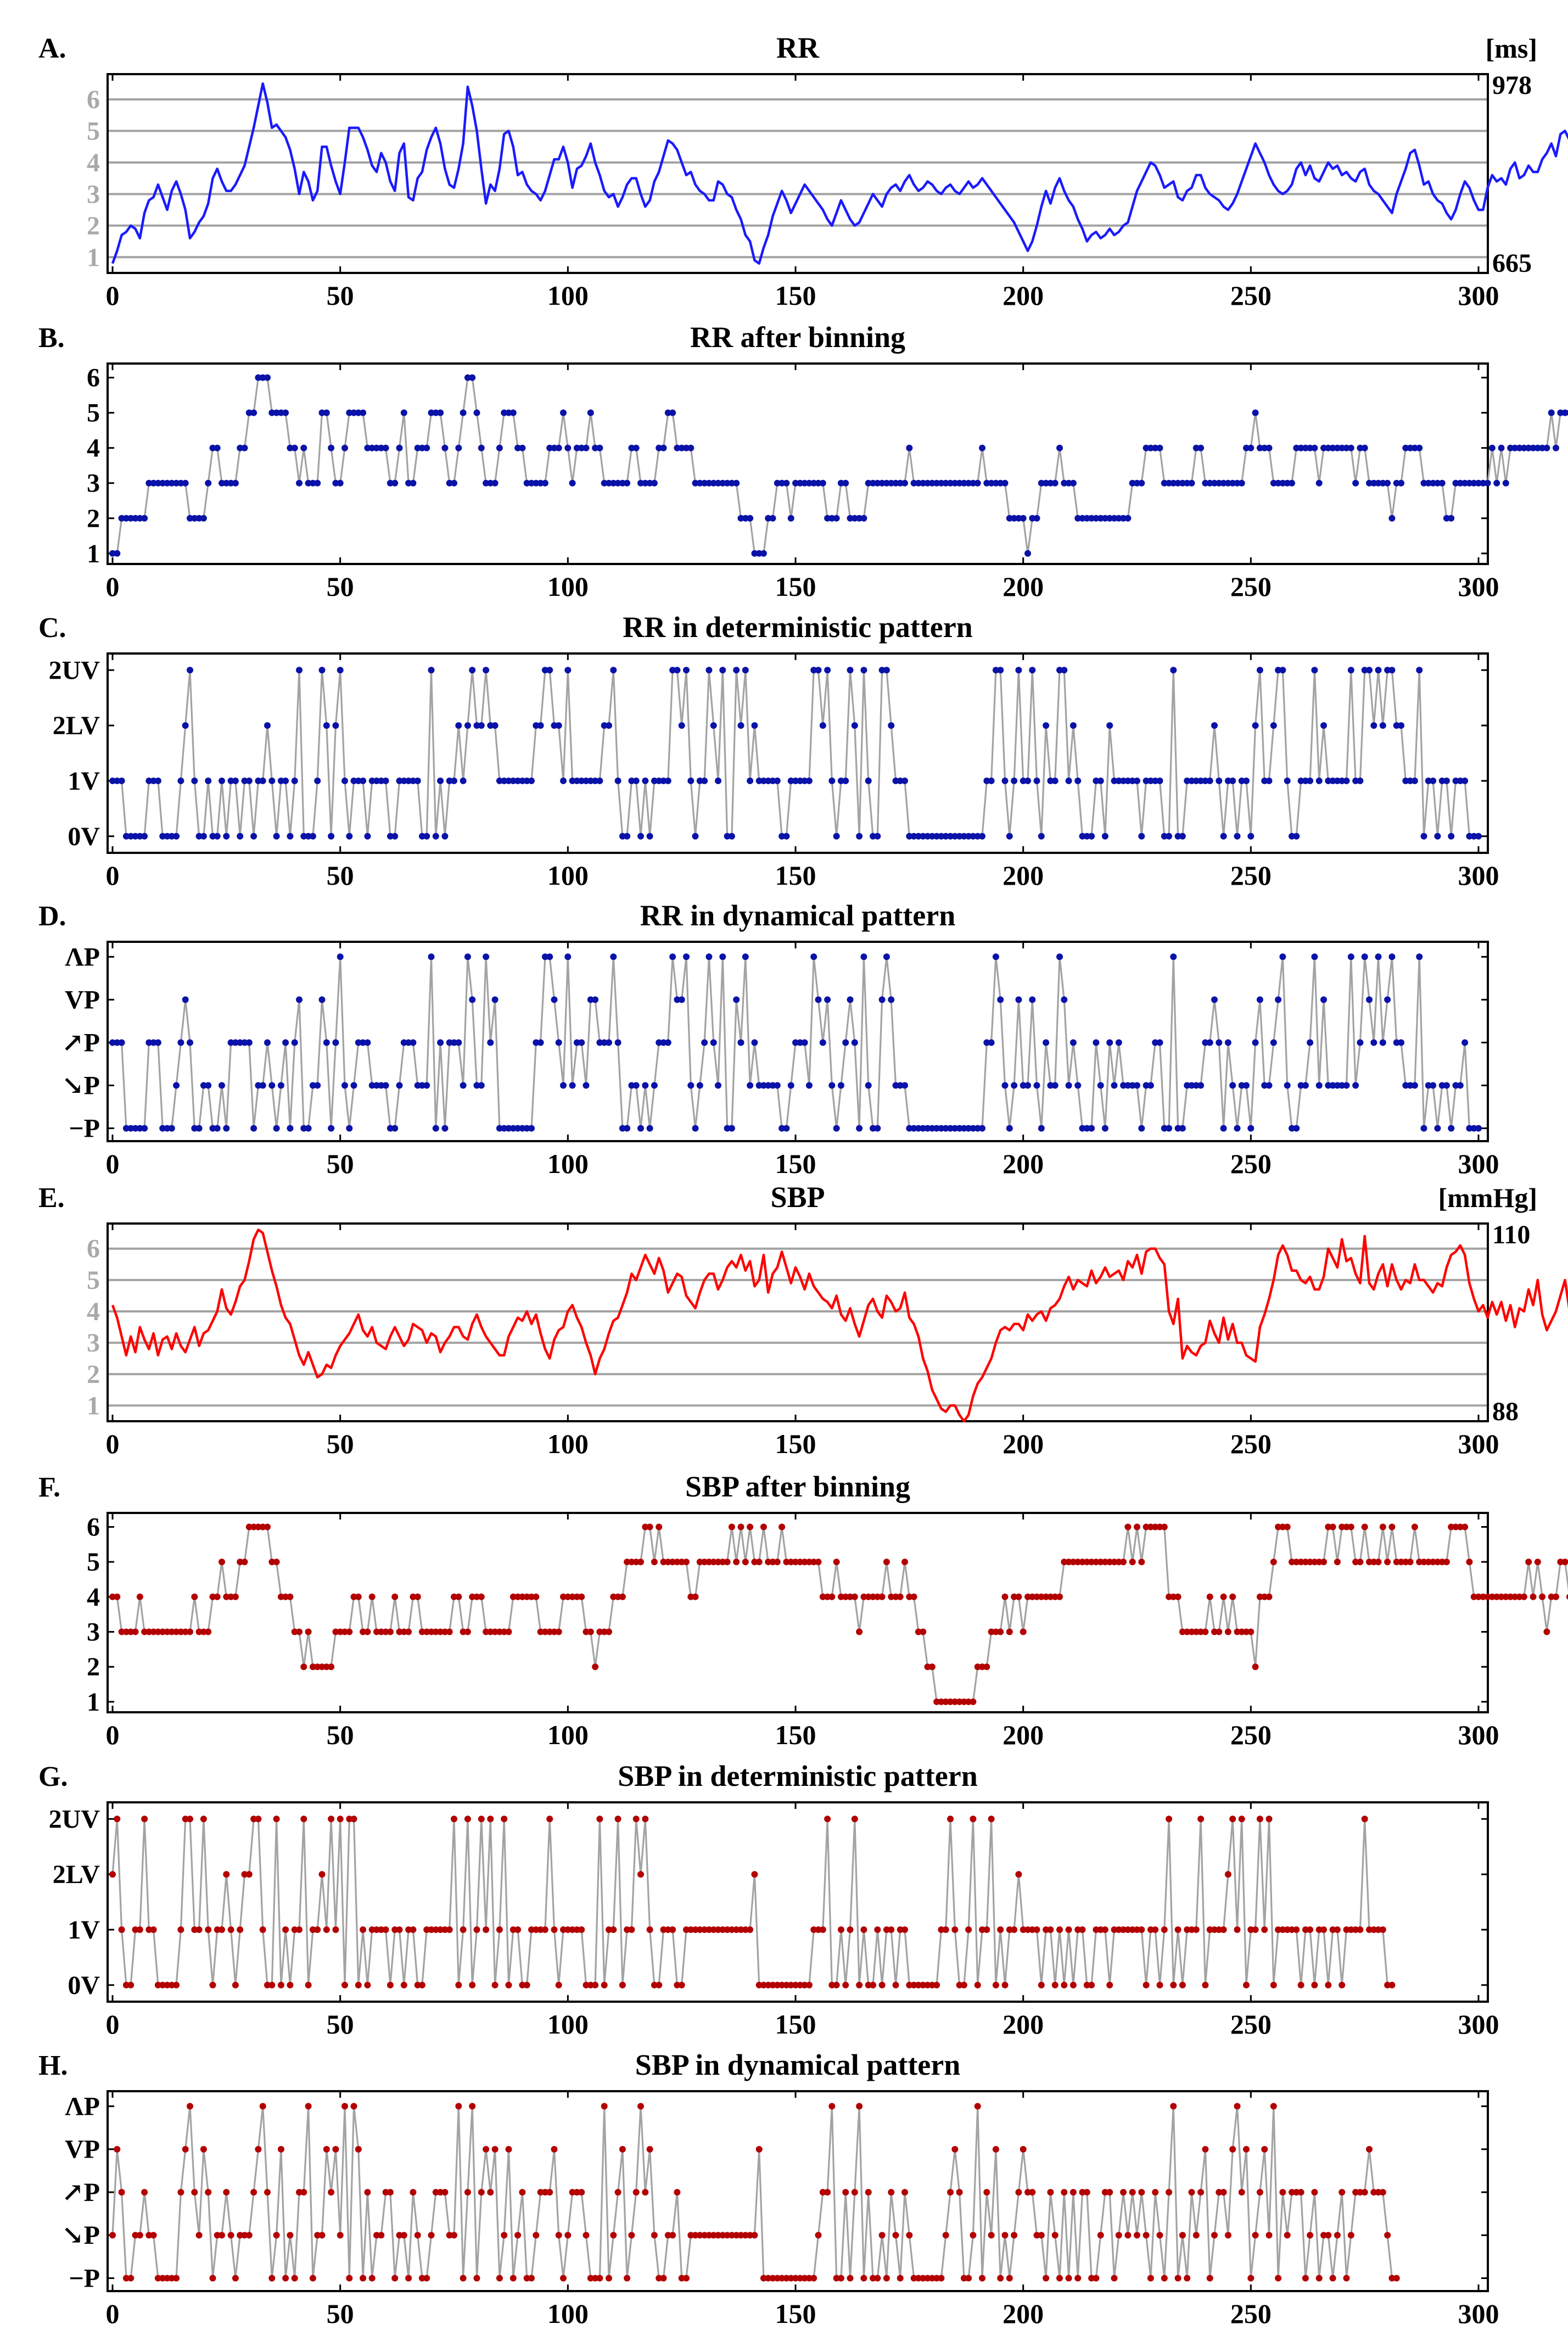  Describe the element at coordinates (798, 47) in the screenshot. I see `panel-title: RR` at that location.